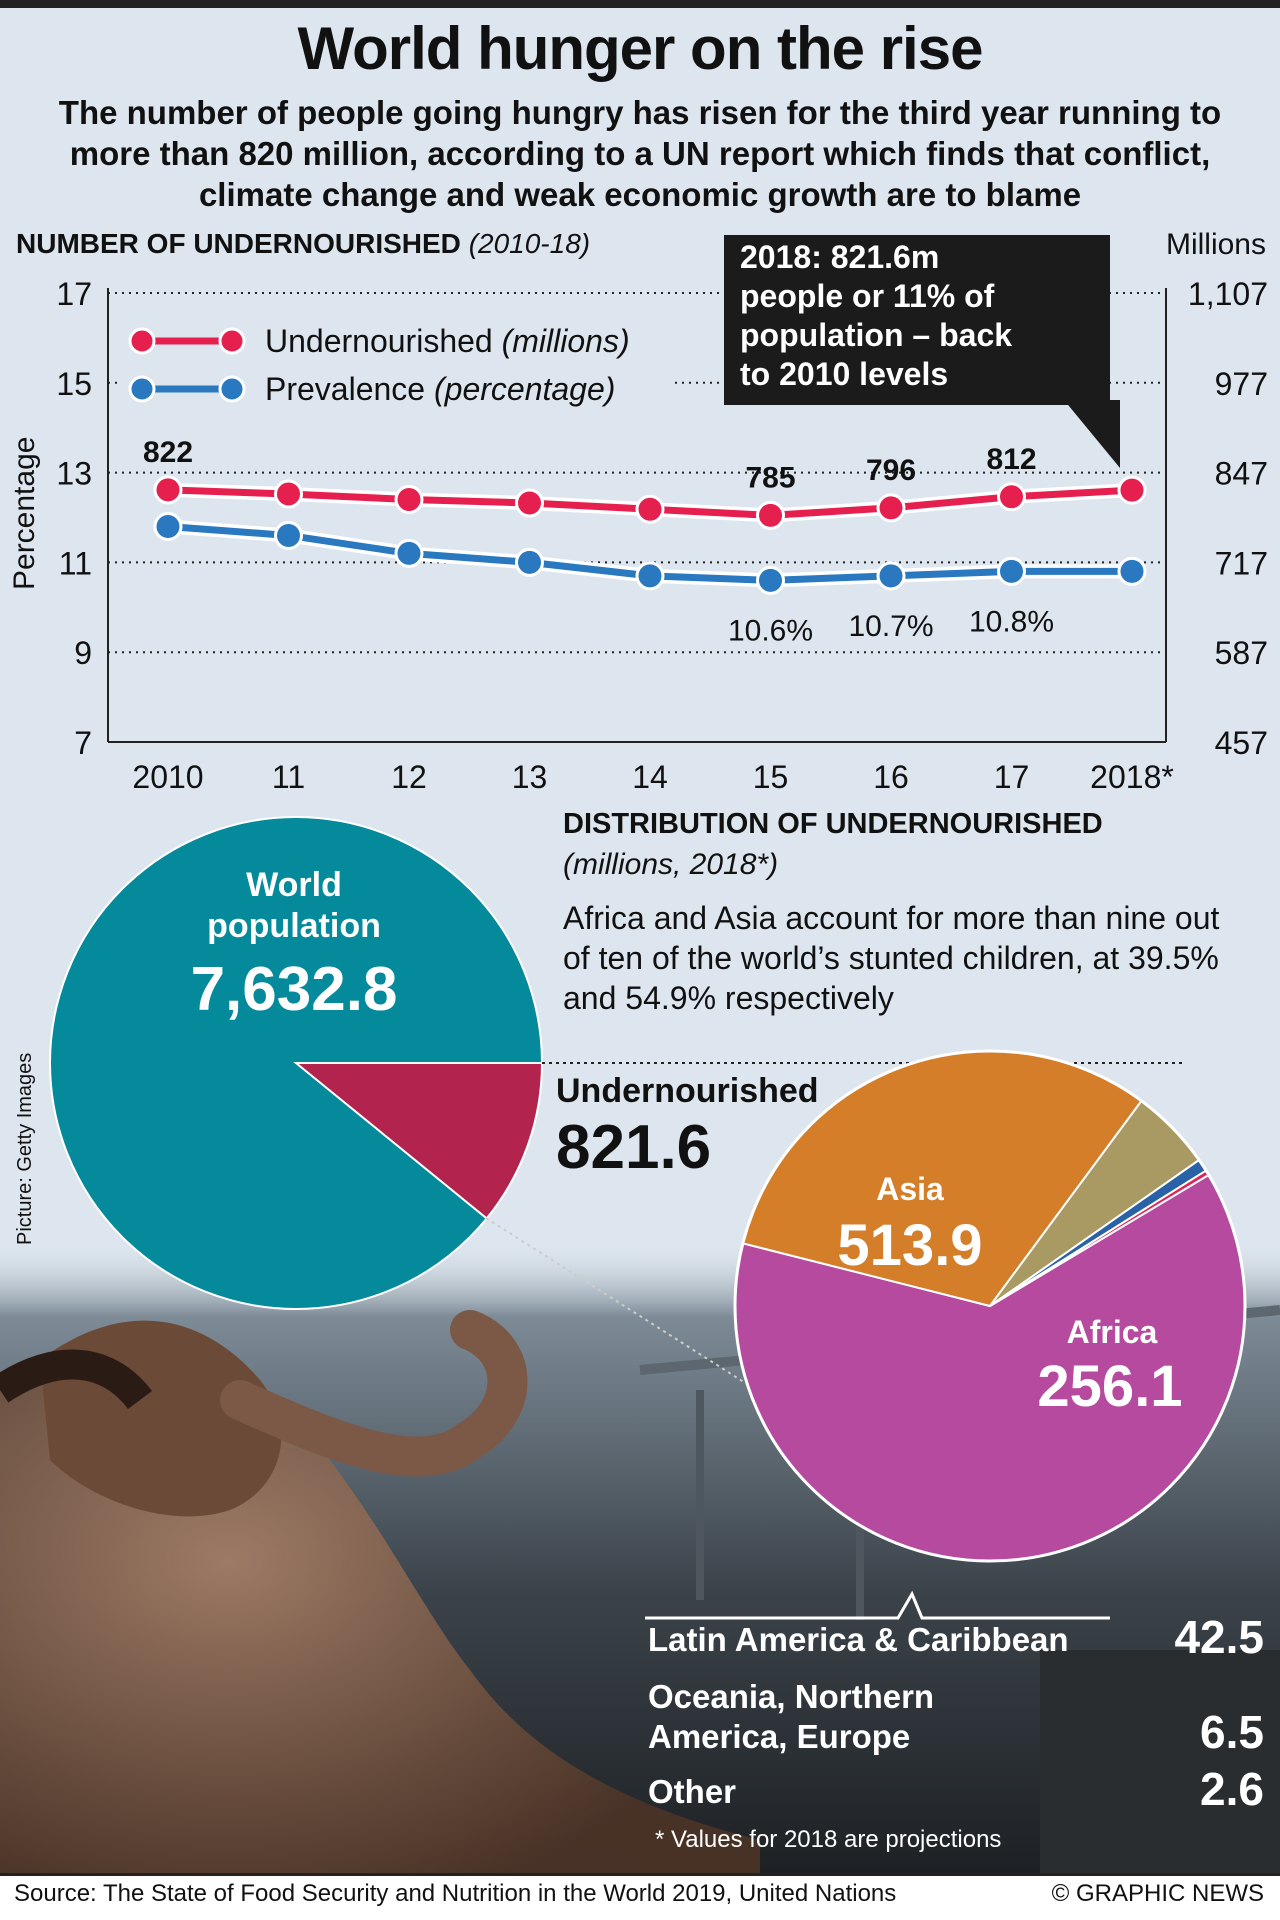 This screenshot has height=1920, width=1280. Describe the element at coordinates (418, 1141) in the screenshot. I see `undernourished-slice` at that location.